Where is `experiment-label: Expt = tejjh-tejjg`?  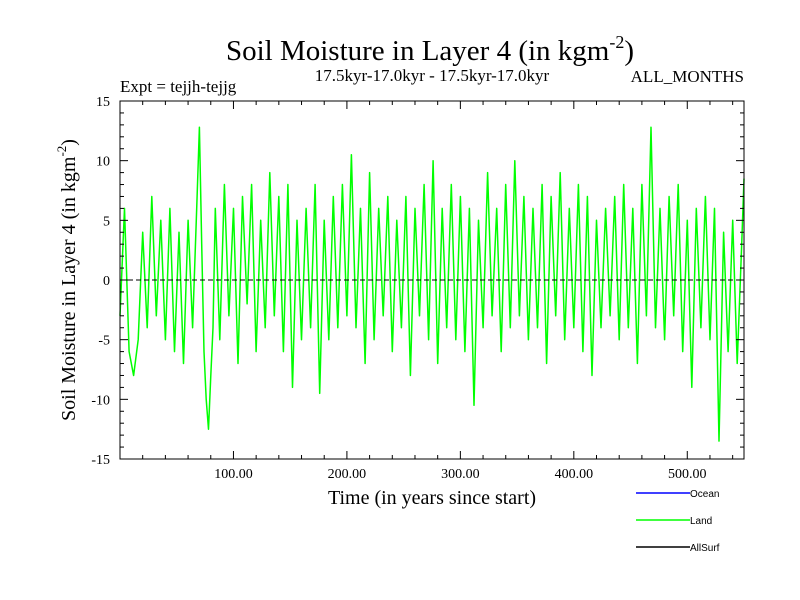 experiment-label: Expt = tejjh-tejjg is located at coordinates (178, 86).